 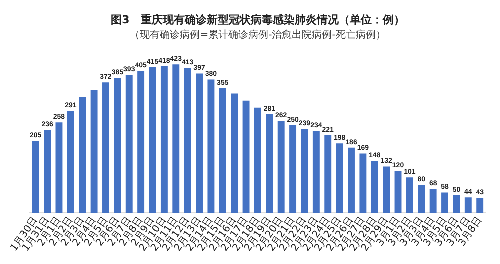 I want to click on chart-title: 图3 重庆现有确诊新型冠状病毒感染肺炎情况（单位：例）, so click(x=258, y=19).